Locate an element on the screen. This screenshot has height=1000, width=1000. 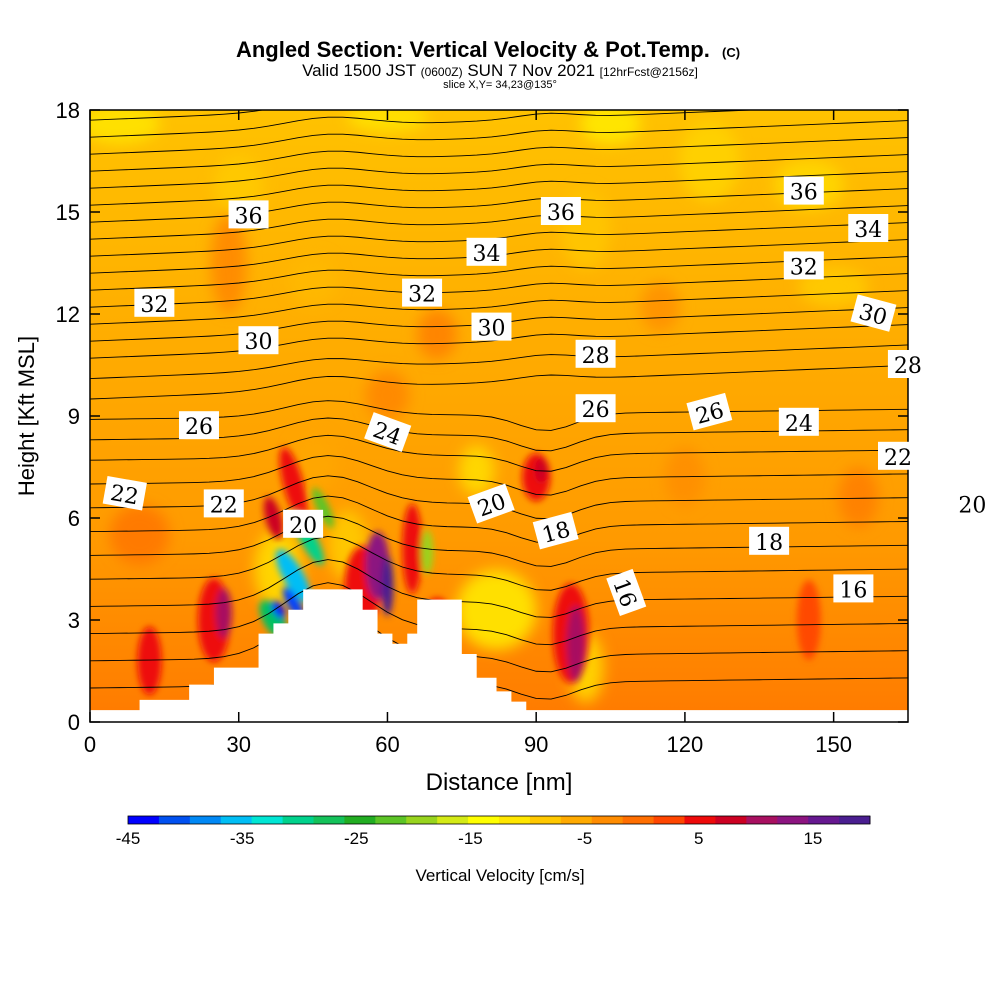
theta-label: 34 is located at coordinates (868, 228).